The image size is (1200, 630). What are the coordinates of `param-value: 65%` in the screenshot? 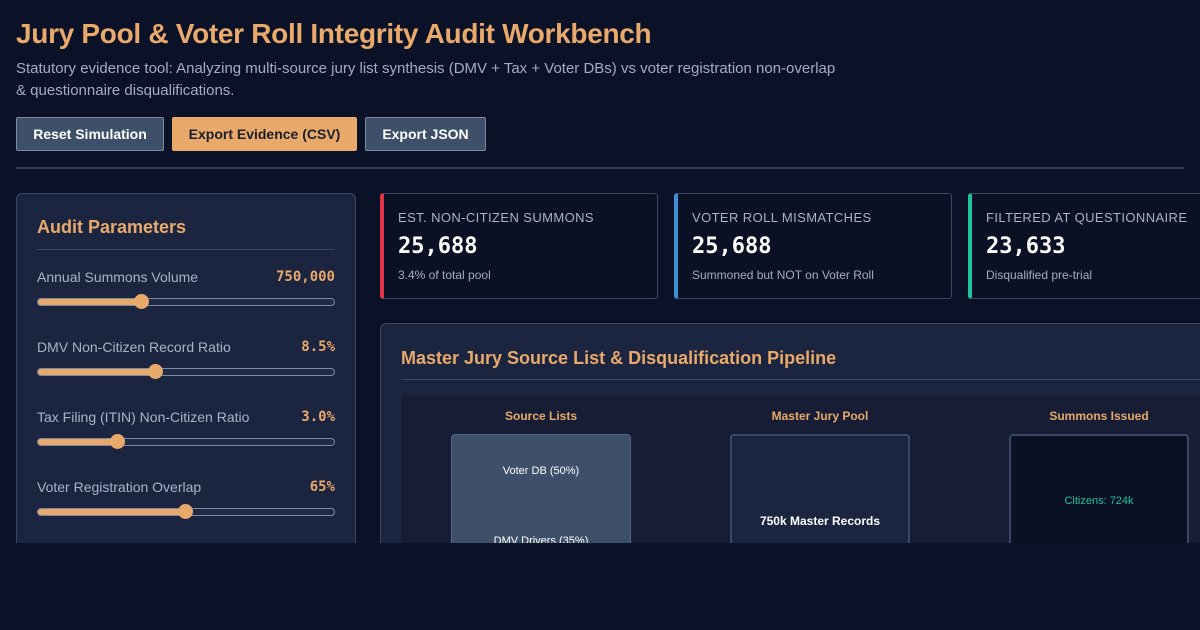 It's located at (322, 487).